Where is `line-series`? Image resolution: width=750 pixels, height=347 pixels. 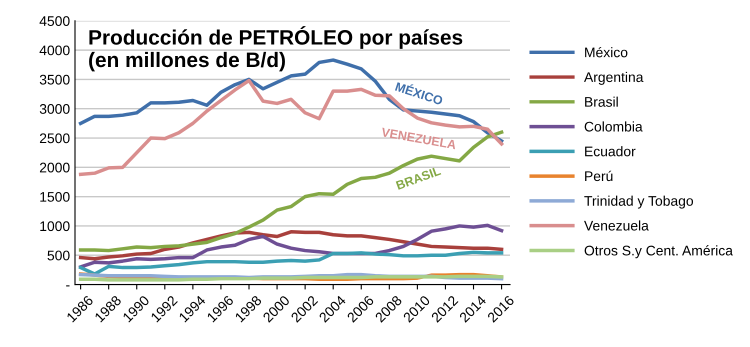 line-series is located at coordinates (291, 263).